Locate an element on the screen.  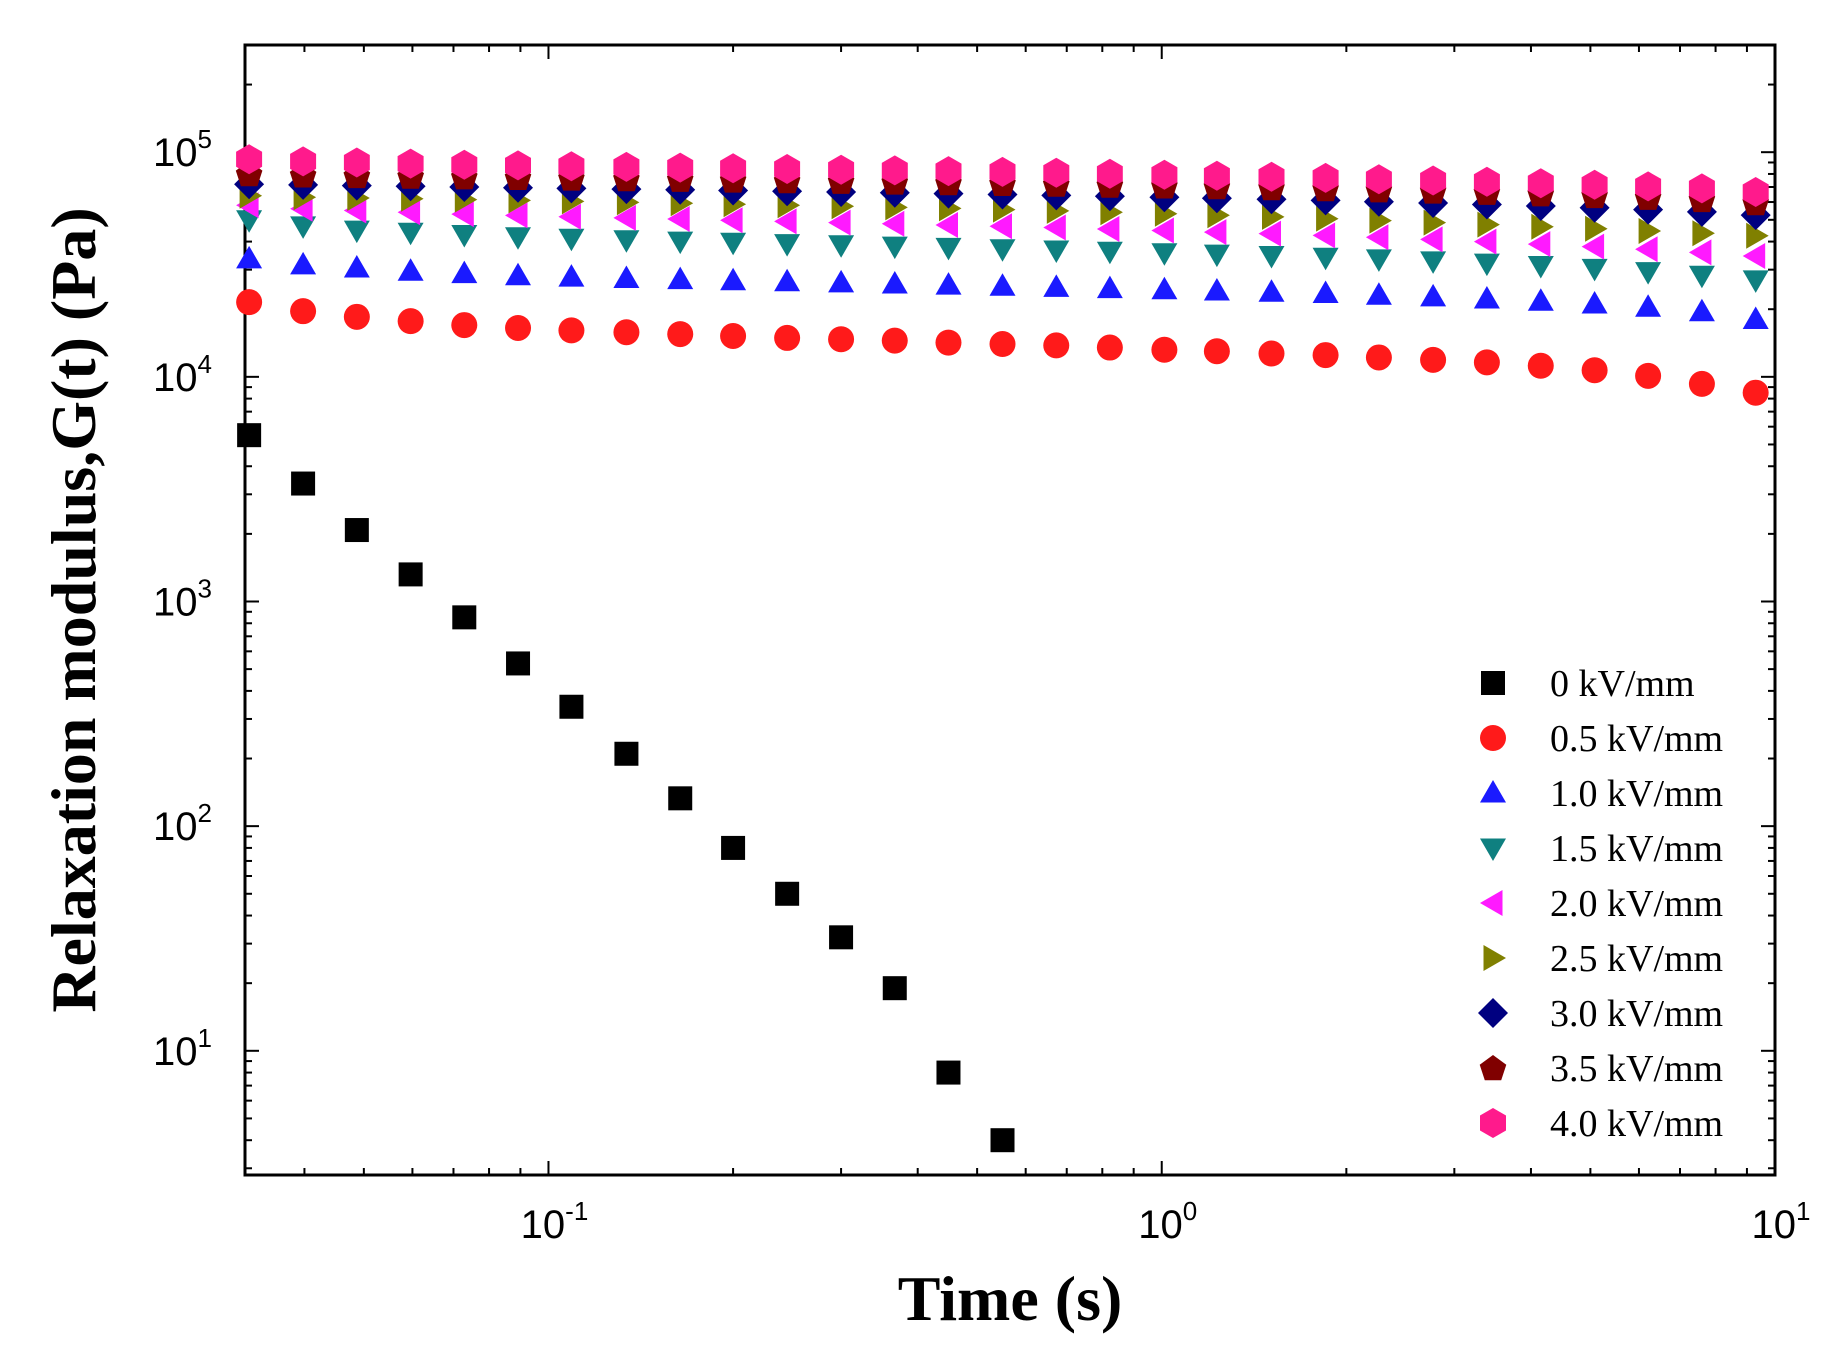
legend-item: 3.5 kV/mm is located at coordinates (1601, 1069).